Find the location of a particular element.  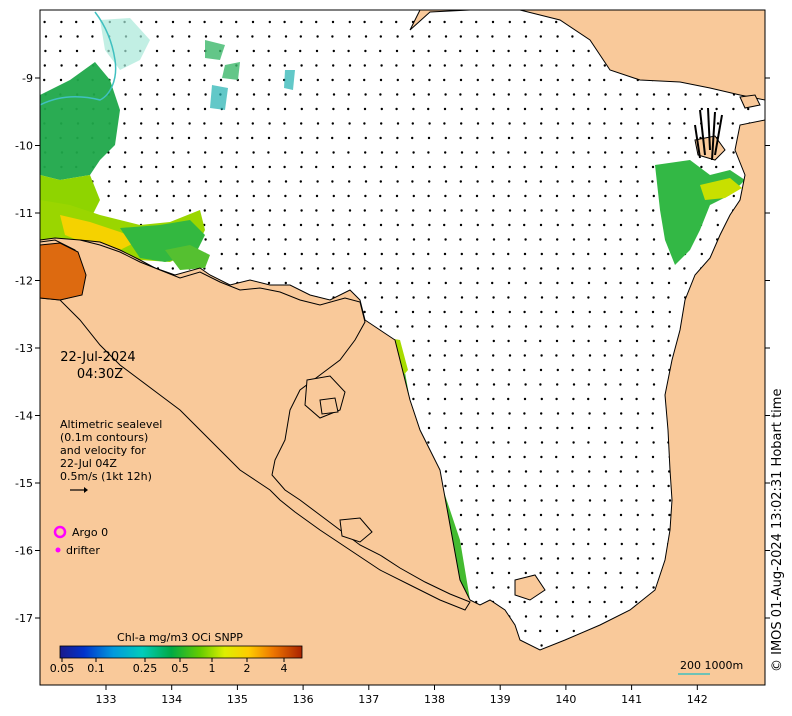

scale-bar-label: 200 1000m is located at coordinates (711, 665).